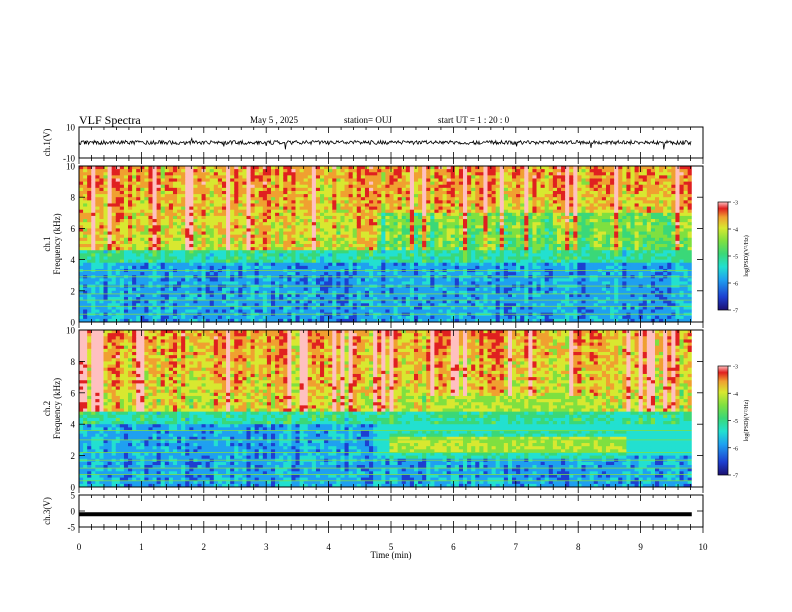 This screenshot has height=612, width=792. What do you see at coordinates (110, 120) in the screenshot?
I see `figure-title: VLF Spectra` at bounding box center [110, 120].